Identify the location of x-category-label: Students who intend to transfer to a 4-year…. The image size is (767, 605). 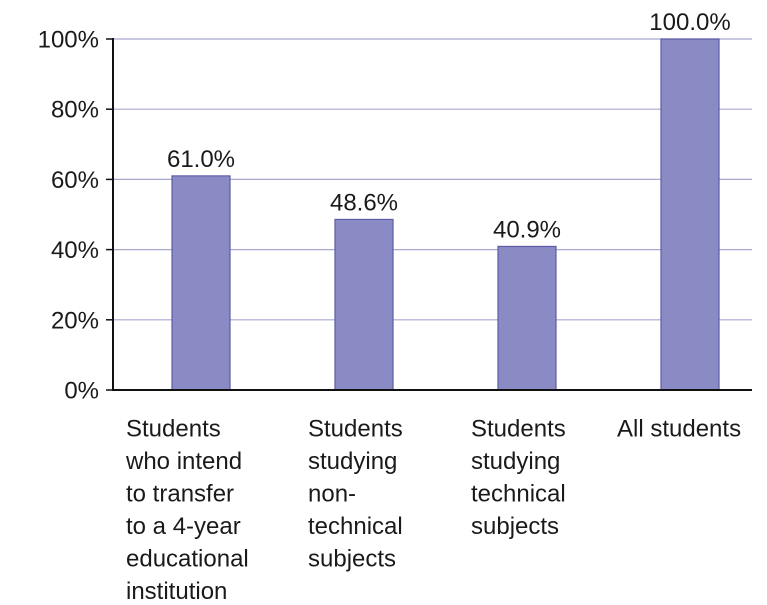
(187, 510).